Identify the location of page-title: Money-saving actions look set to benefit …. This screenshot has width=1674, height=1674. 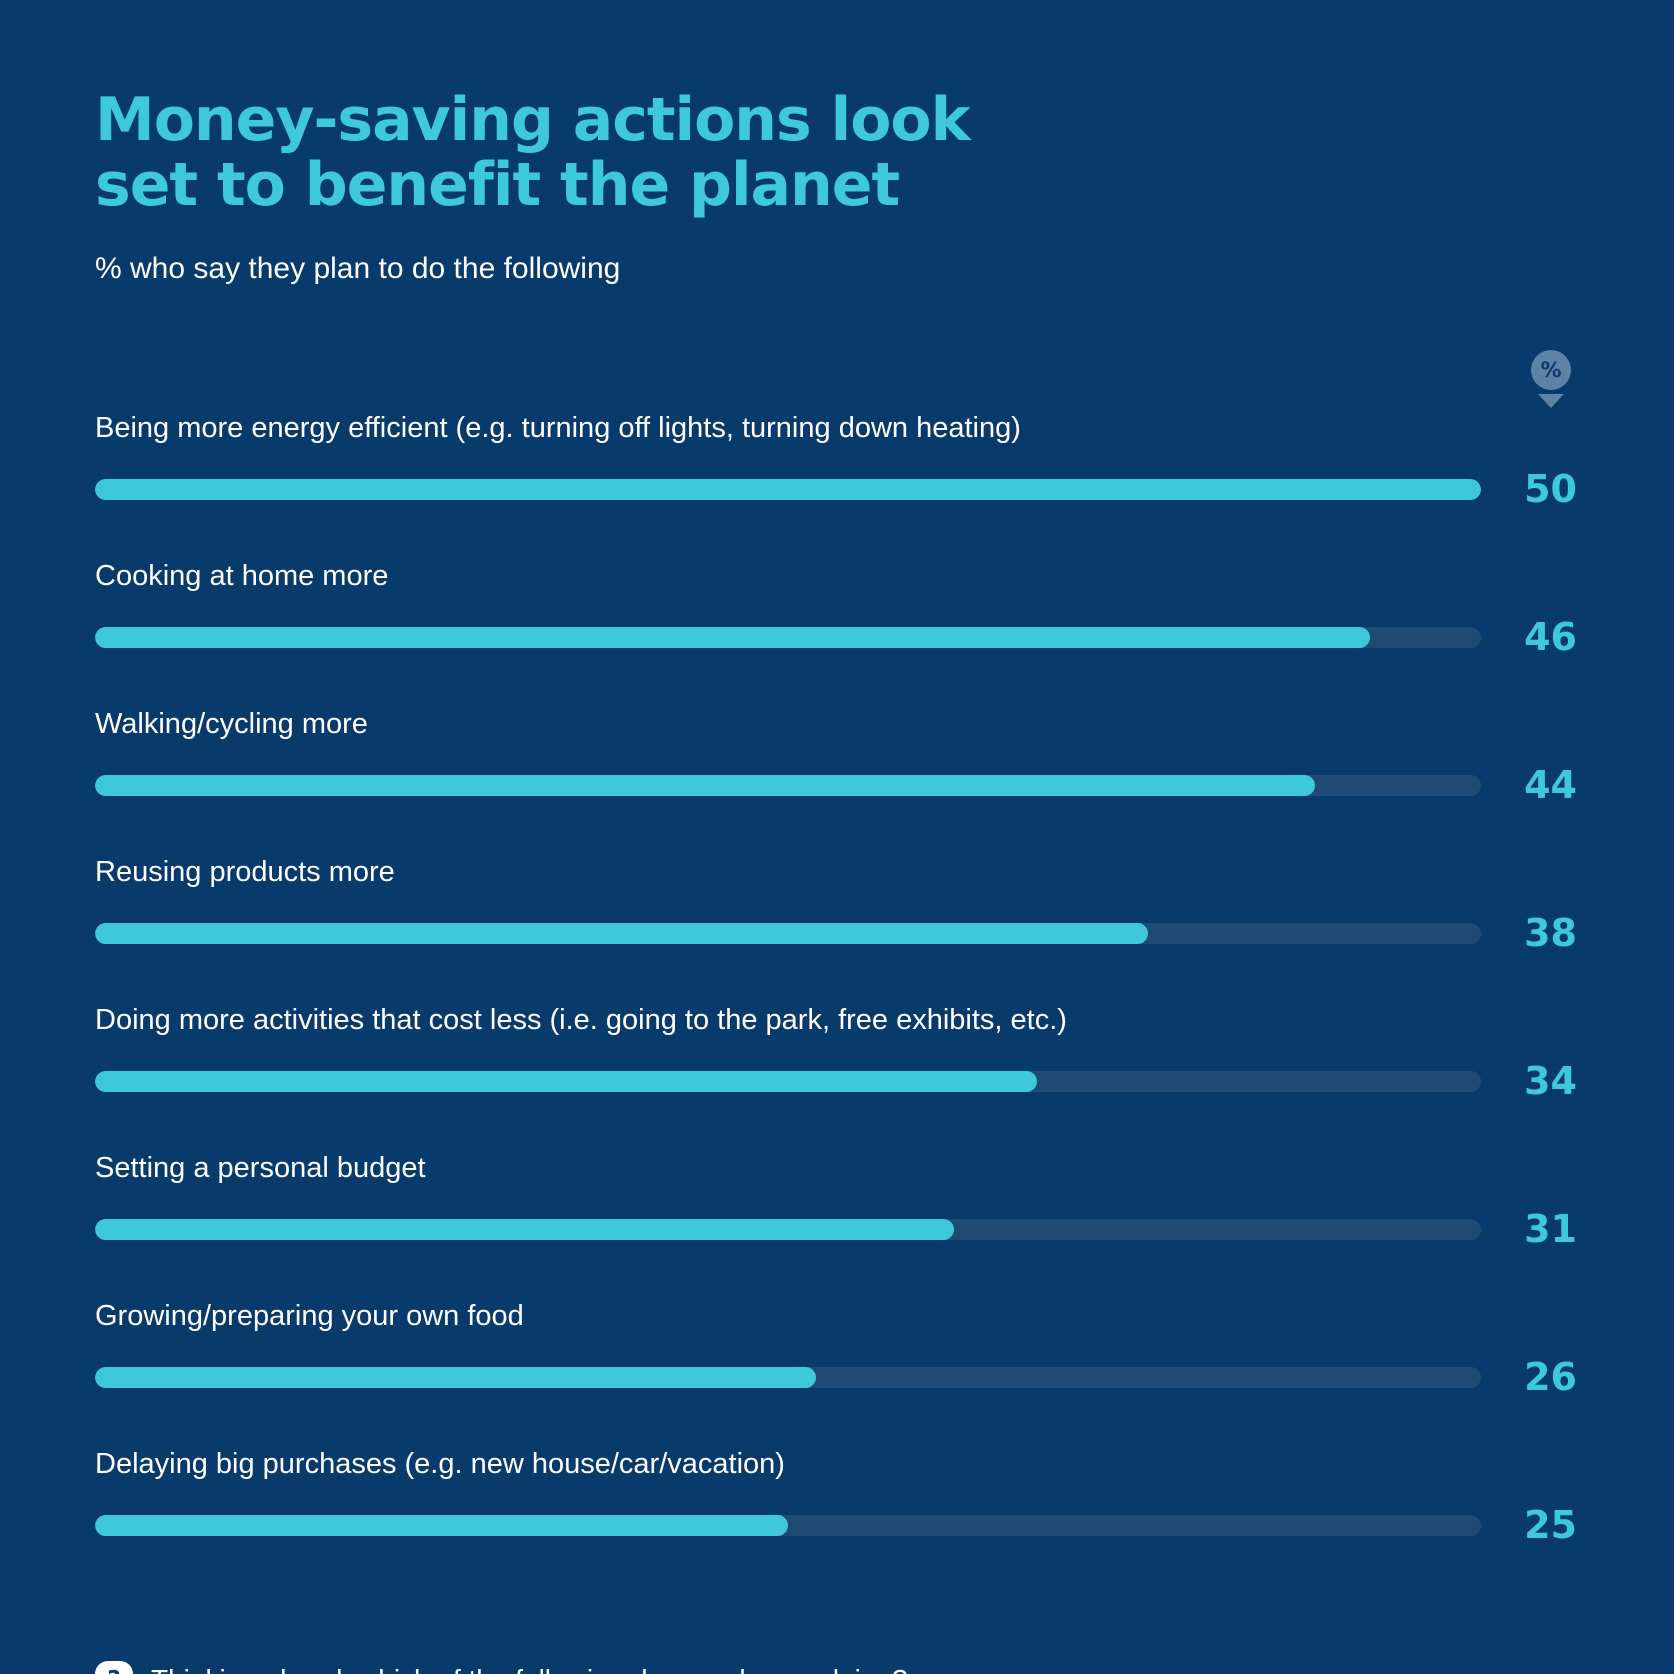
(836, 153).